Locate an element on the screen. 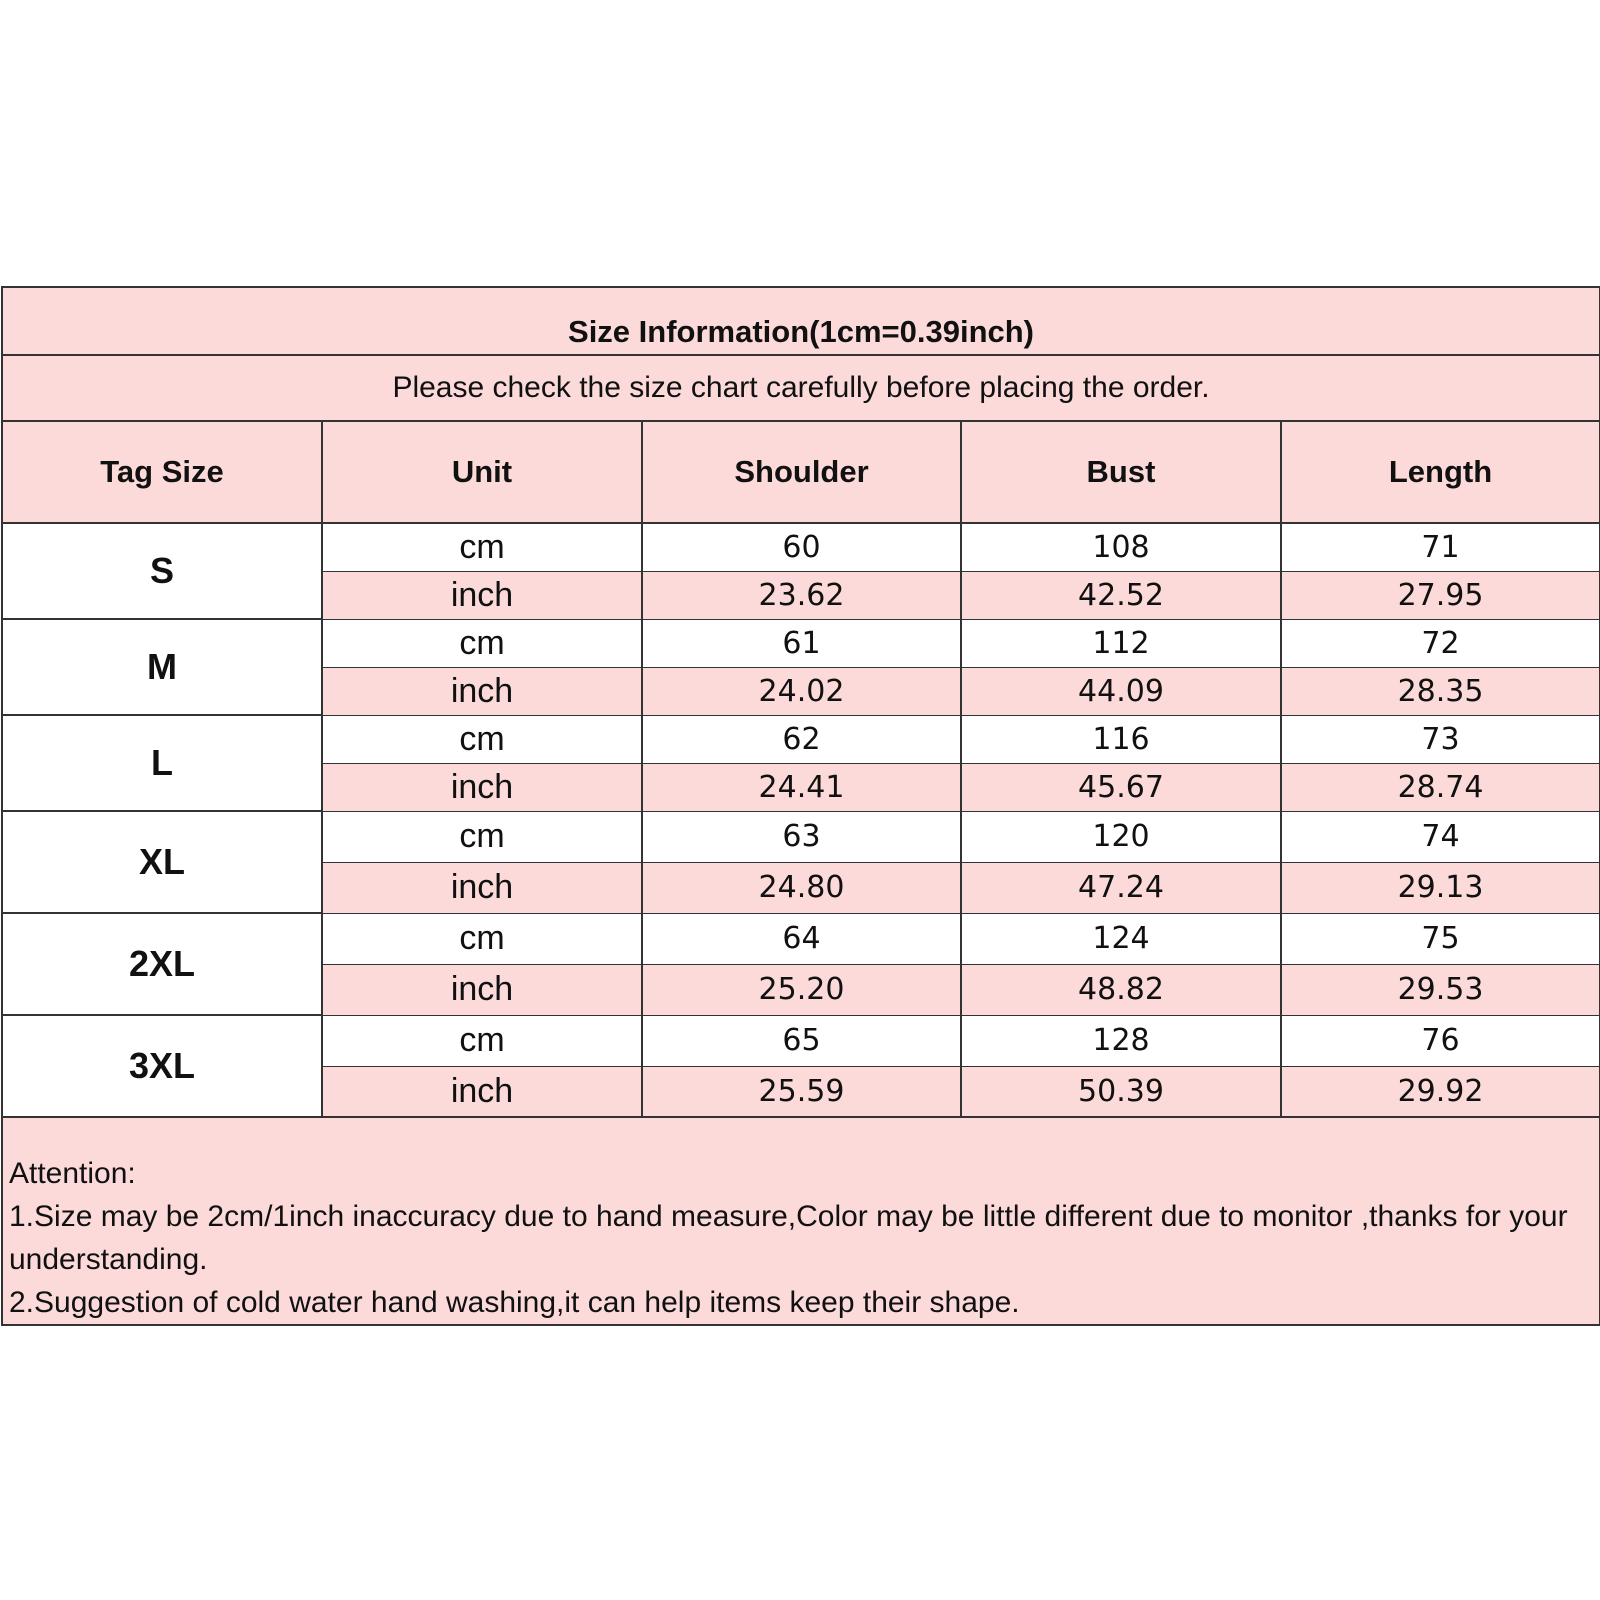 The height and width of the screenshot is (1600, 1600). header-length: Length is located at coordinates (1439, 472).